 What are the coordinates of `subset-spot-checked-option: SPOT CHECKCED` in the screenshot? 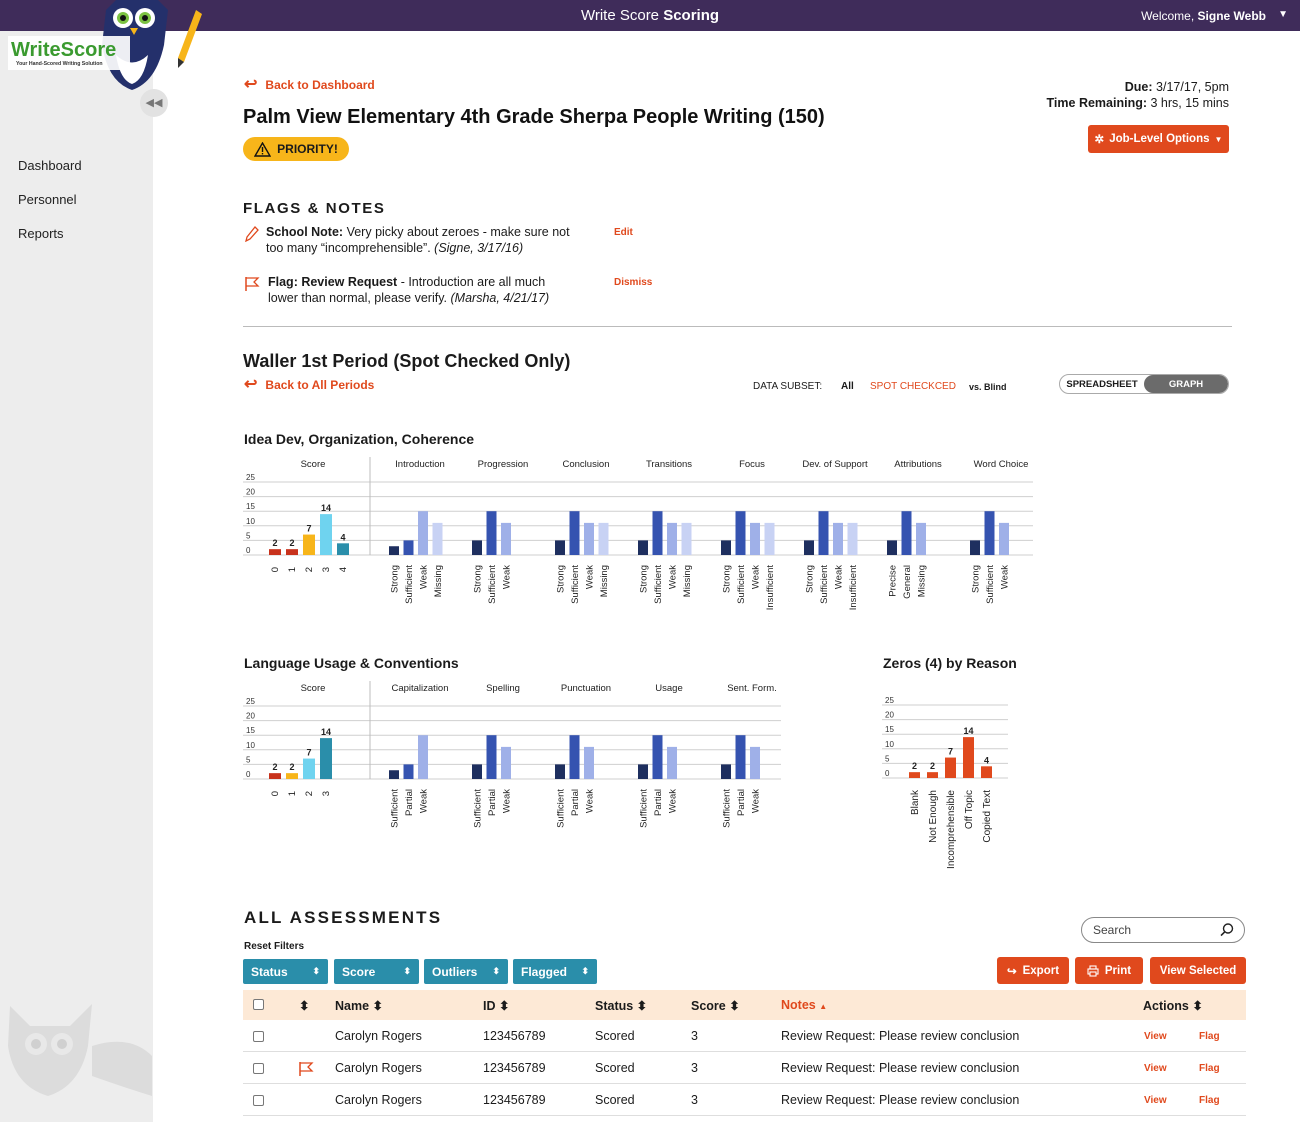 It's located at (913, 386).